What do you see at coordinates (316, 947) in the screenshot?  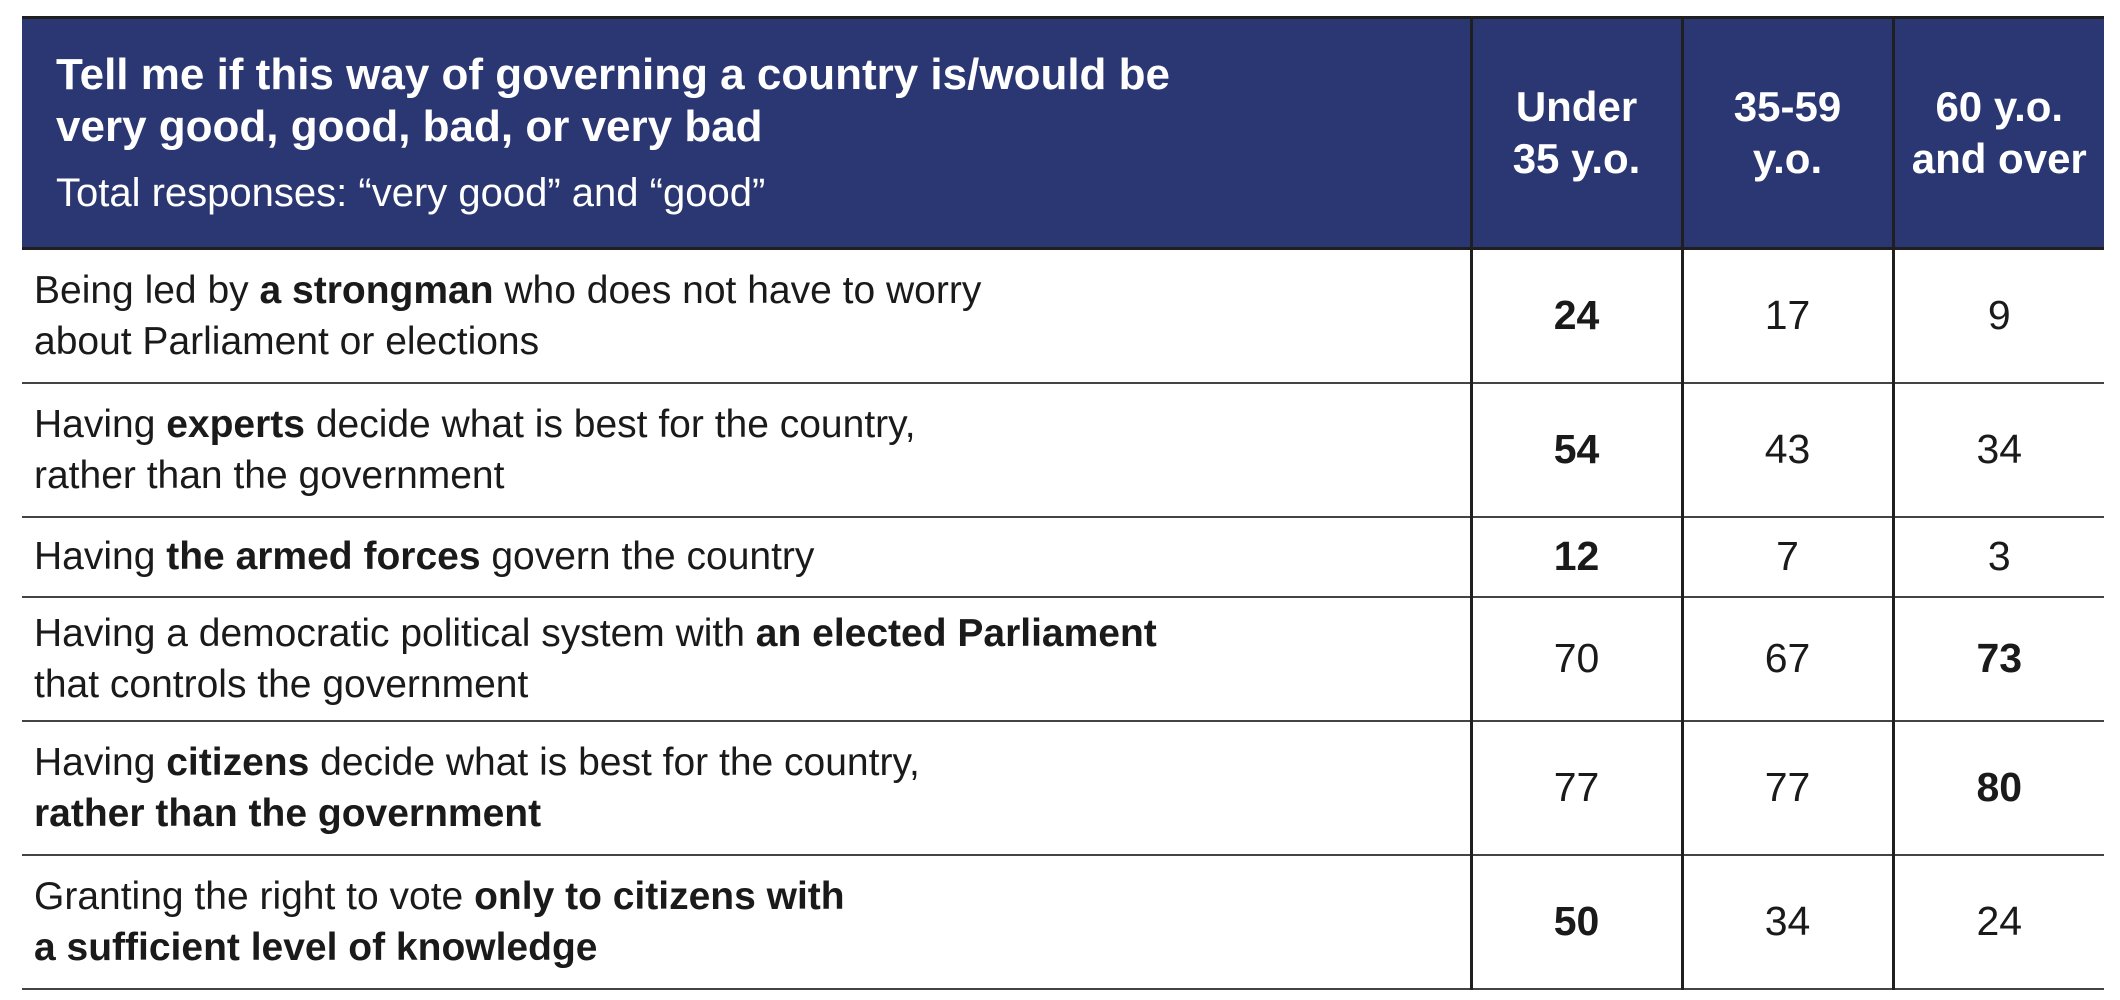 I see `question-text-bold: a sufficient level of knowledge` at bounding box center [316, 947].